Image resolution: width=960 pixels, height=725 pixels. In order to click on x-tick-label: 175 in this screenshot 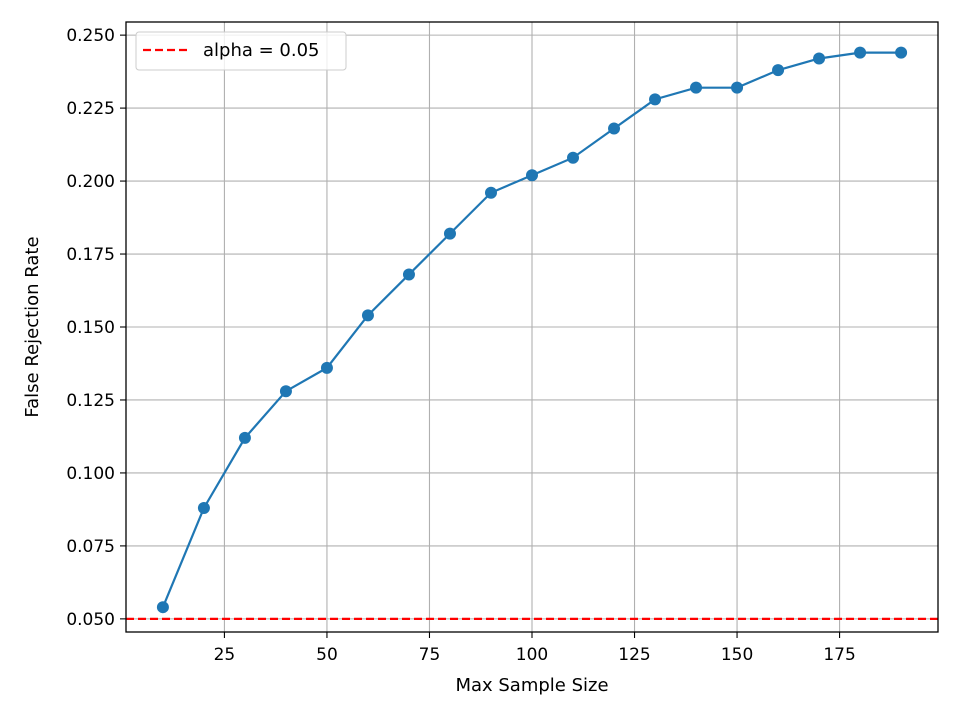, I will do `click(839, 655)`.